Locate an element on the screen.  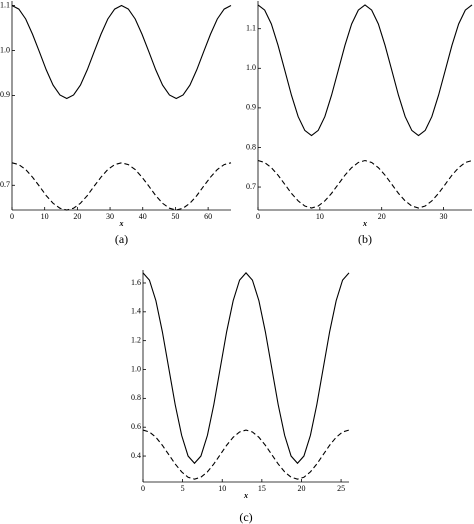
x-tick-label: 5 is located at coordinates (183, 488).